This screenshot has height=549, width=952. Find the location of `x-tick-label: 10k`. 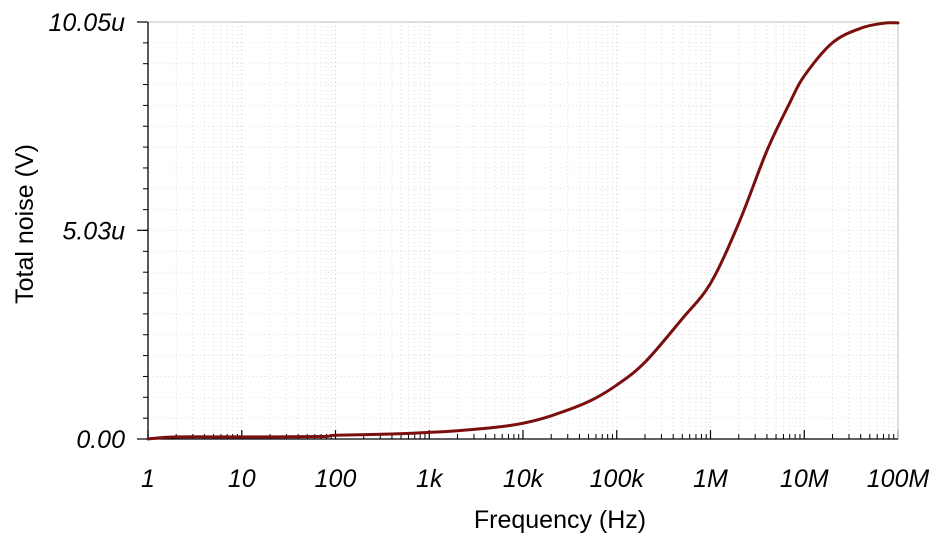

x-tick-label: 10k is located at coordinates (524, 479).